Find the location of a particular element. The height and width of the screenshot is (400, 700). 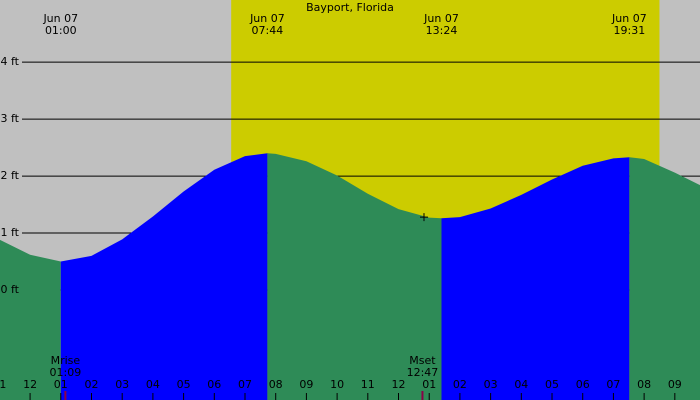

y-tick-label: 2 ft is located at coordinates (10, 175).